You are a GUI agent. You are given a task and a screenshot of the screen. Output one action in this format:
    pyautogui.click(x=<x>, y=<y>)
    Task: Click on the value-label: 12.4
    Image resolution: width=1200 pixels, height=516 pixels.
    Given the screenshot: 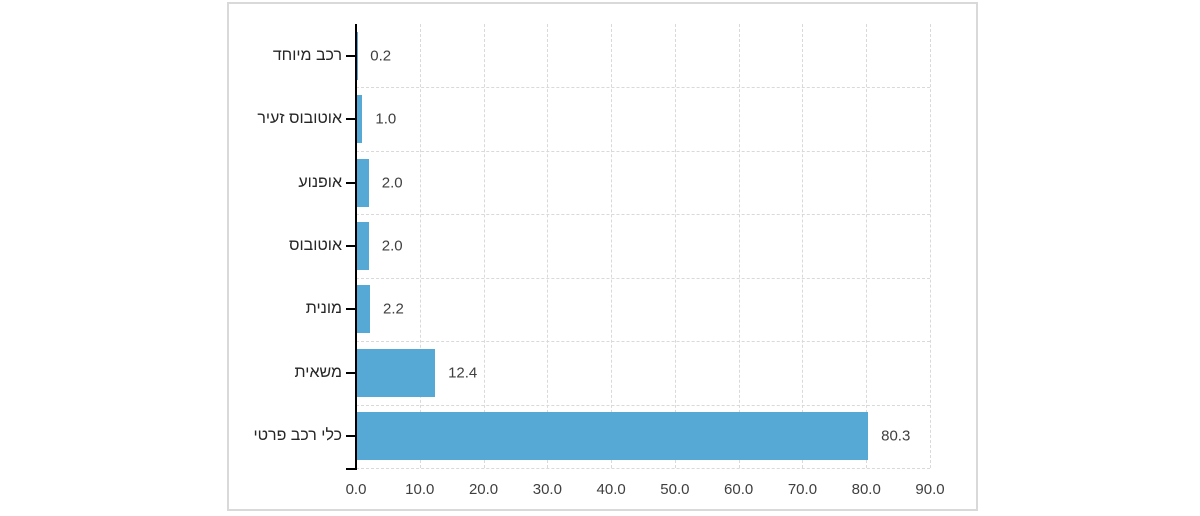 What is the action you would take?
    pyautogui.click(x=463, y=373)
    